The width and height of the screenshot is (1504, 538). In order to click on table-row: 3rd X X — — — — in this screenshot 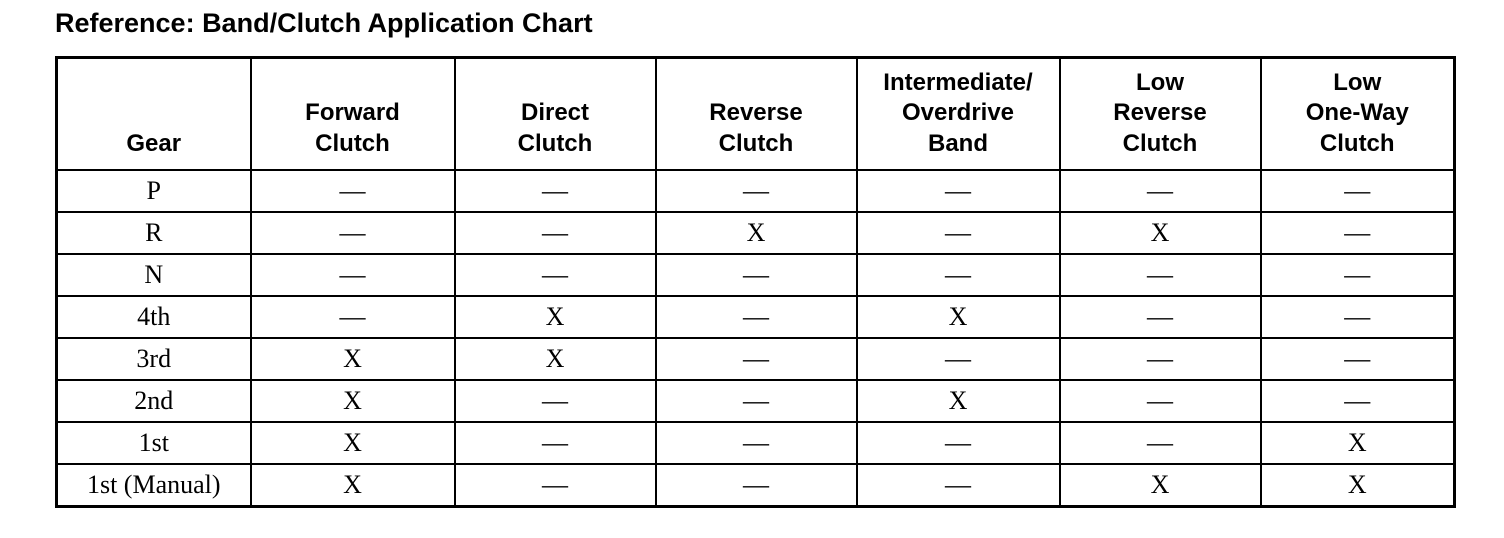, I will do `click(755, 359)`.